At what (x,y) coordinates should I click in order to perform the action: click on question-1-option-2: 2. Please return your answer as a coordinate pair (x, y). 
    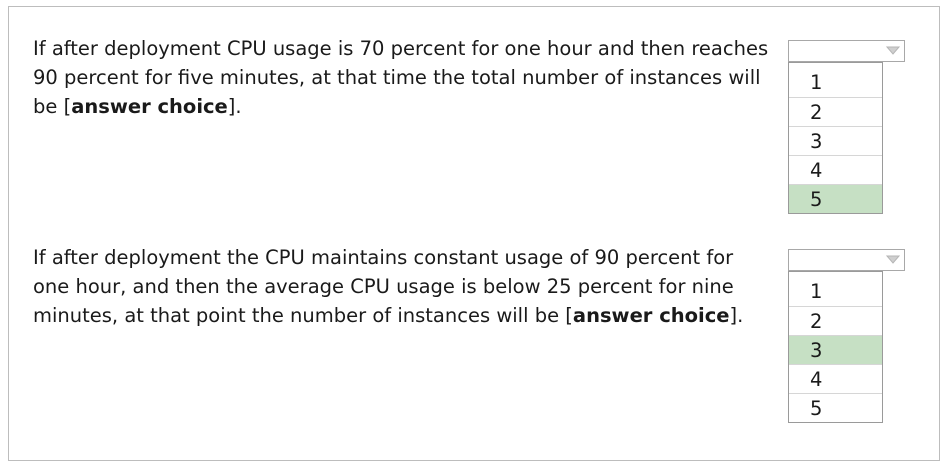
    Looking at the image, I should click on (835, 111).